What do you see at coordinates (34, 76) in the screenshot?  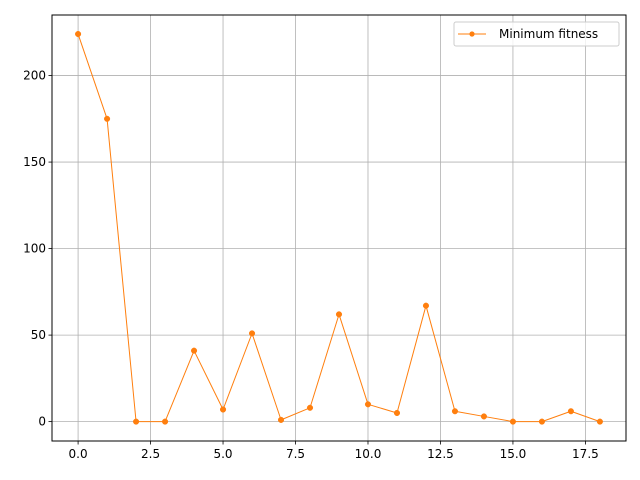 I see `y-tick-label: 200` at bounding box center [34, 76].